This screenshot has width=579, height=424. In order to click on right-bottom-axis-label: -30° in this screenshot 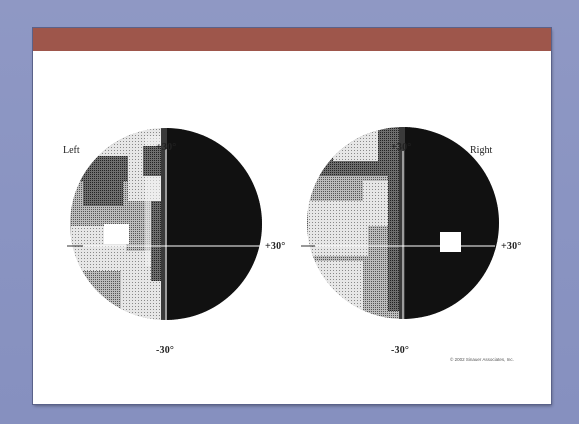, I will do `click(400, 350)`.